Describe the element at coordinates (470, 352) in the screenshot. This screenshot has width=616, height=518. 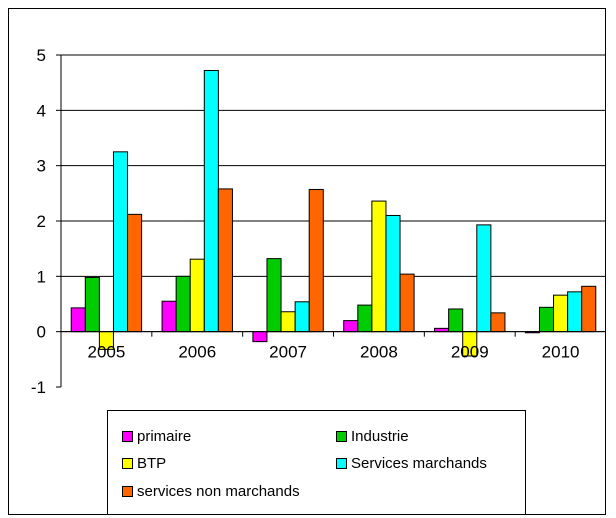
I see `x-tick-label-2009: 2009` at that location.